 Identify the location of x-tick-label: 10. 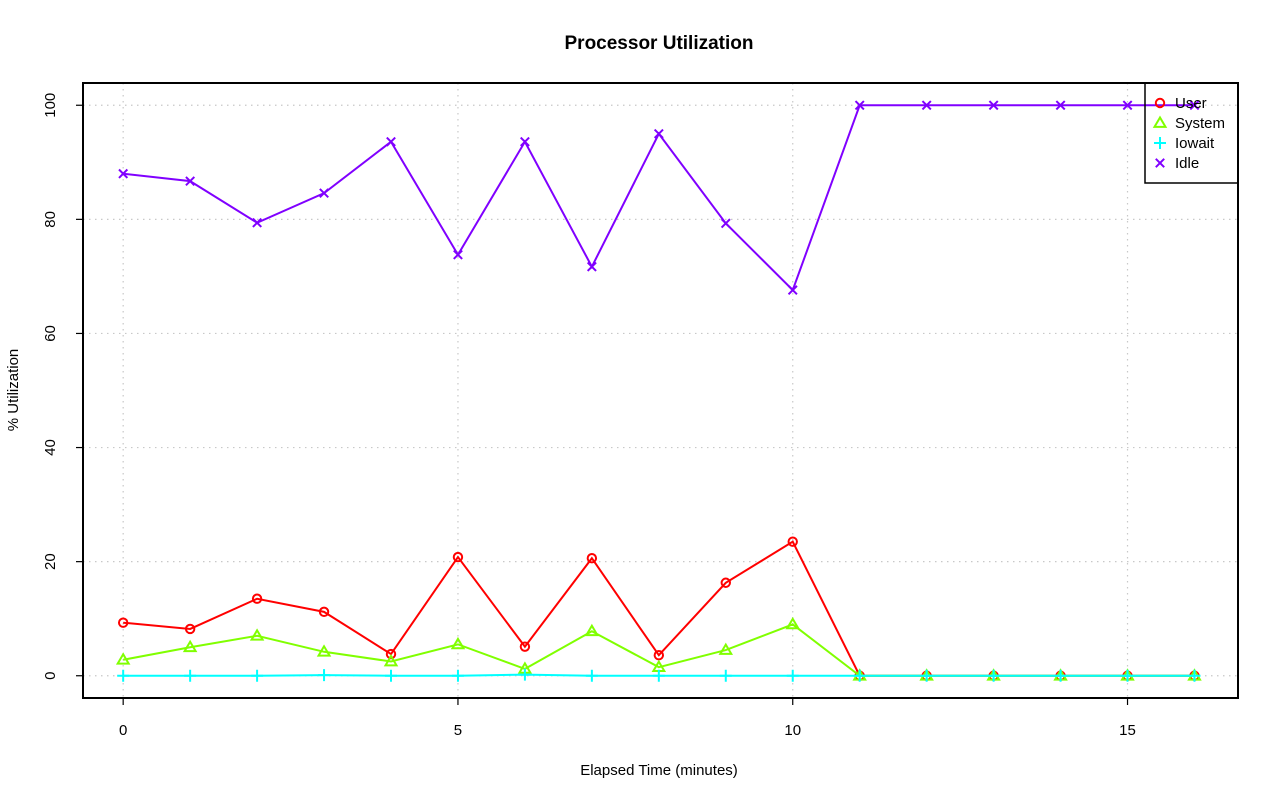
(792, 730).